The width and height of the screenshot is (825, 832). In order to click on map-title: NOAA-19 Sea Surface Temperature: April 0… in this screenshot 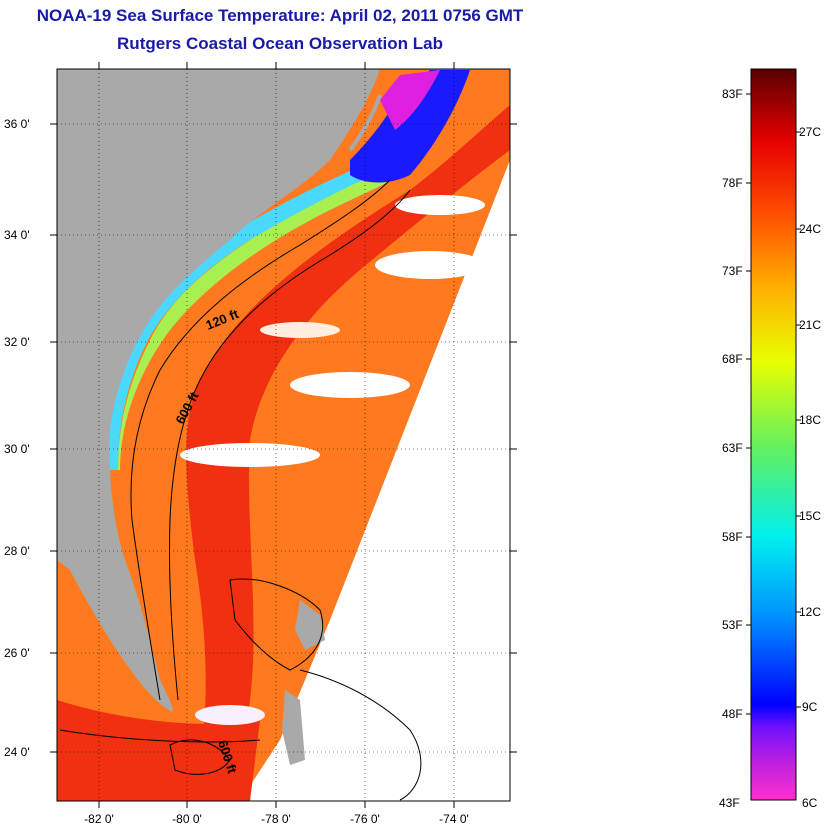, I will do `click(280, 15)`.